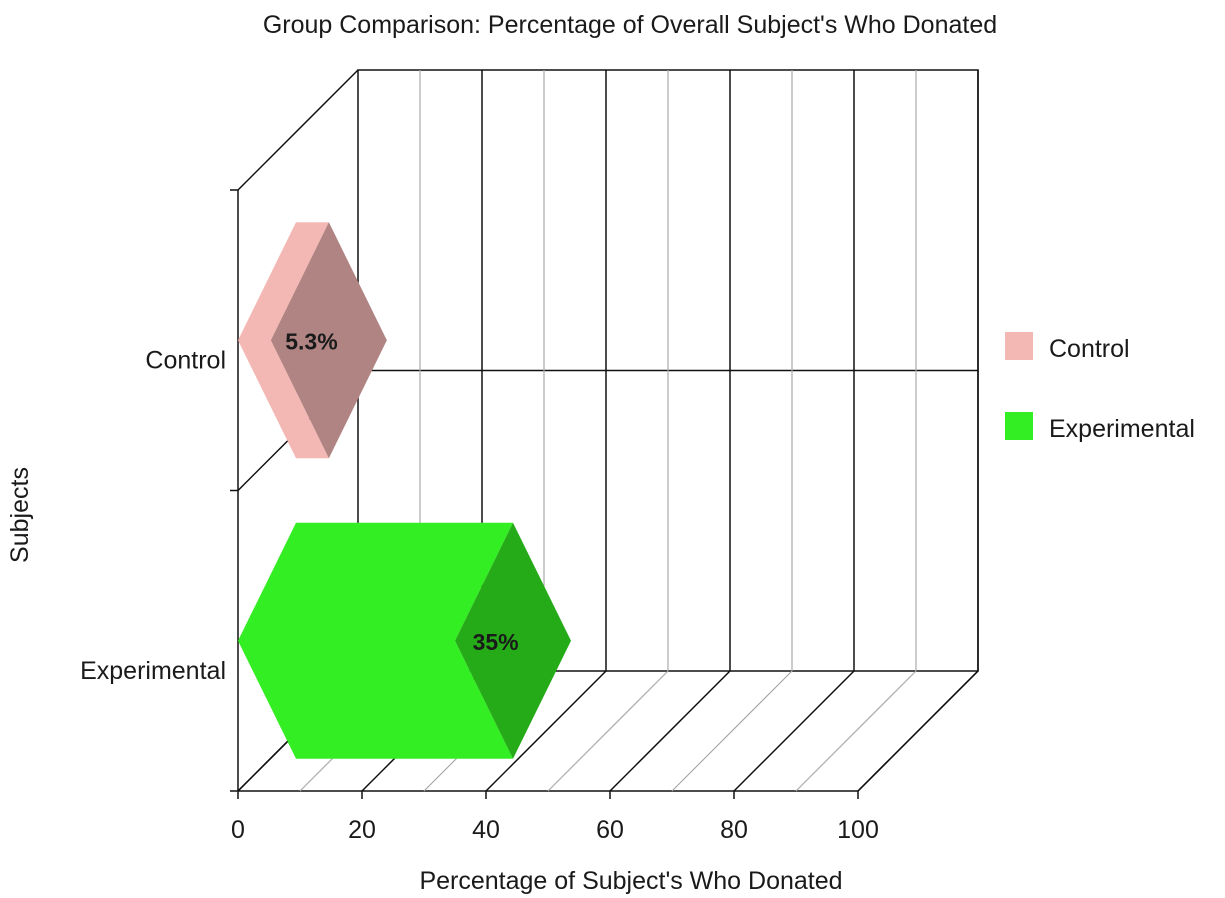 Image resolution: width=1225 pixels, height=898 pixels. Describe the element at coordinates (486, 830) in the screenshot. I see `x-tick-label: 40` at that location.